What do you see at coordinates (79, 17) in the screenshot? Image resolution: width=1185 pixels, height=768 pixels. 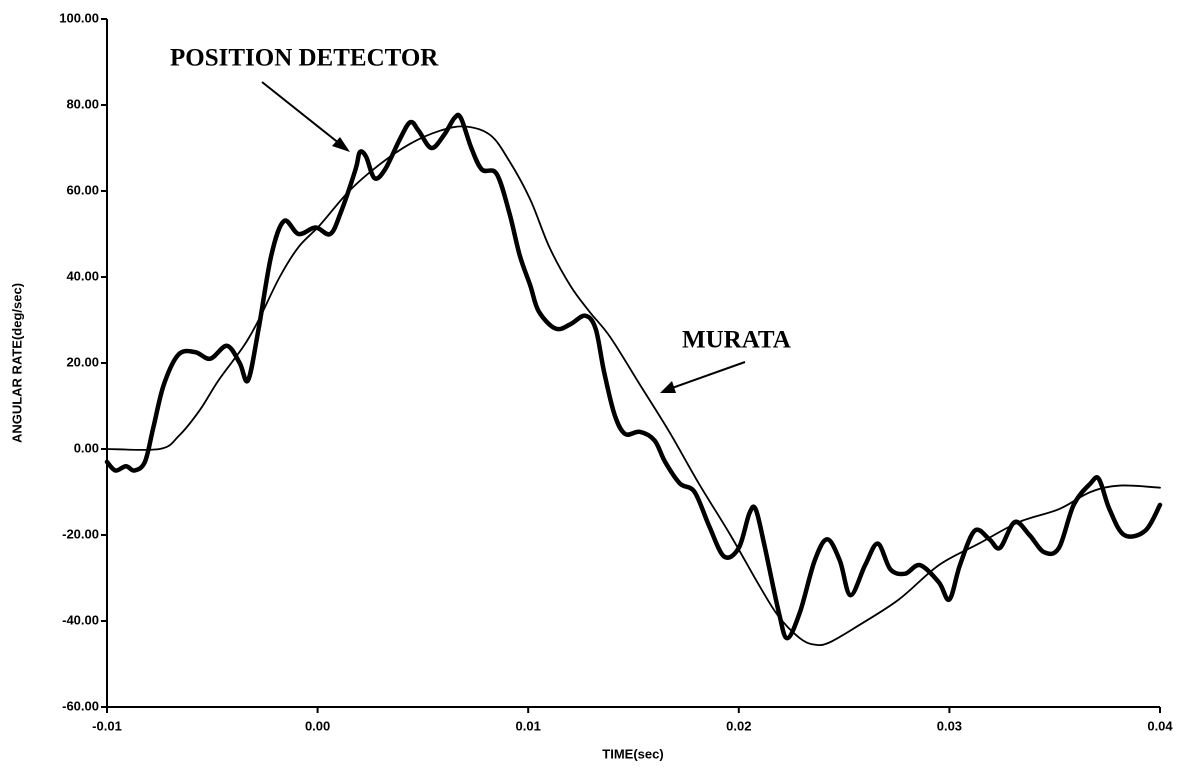 I see `y-tick-label: 100.00` at bounding box center [79, 17].